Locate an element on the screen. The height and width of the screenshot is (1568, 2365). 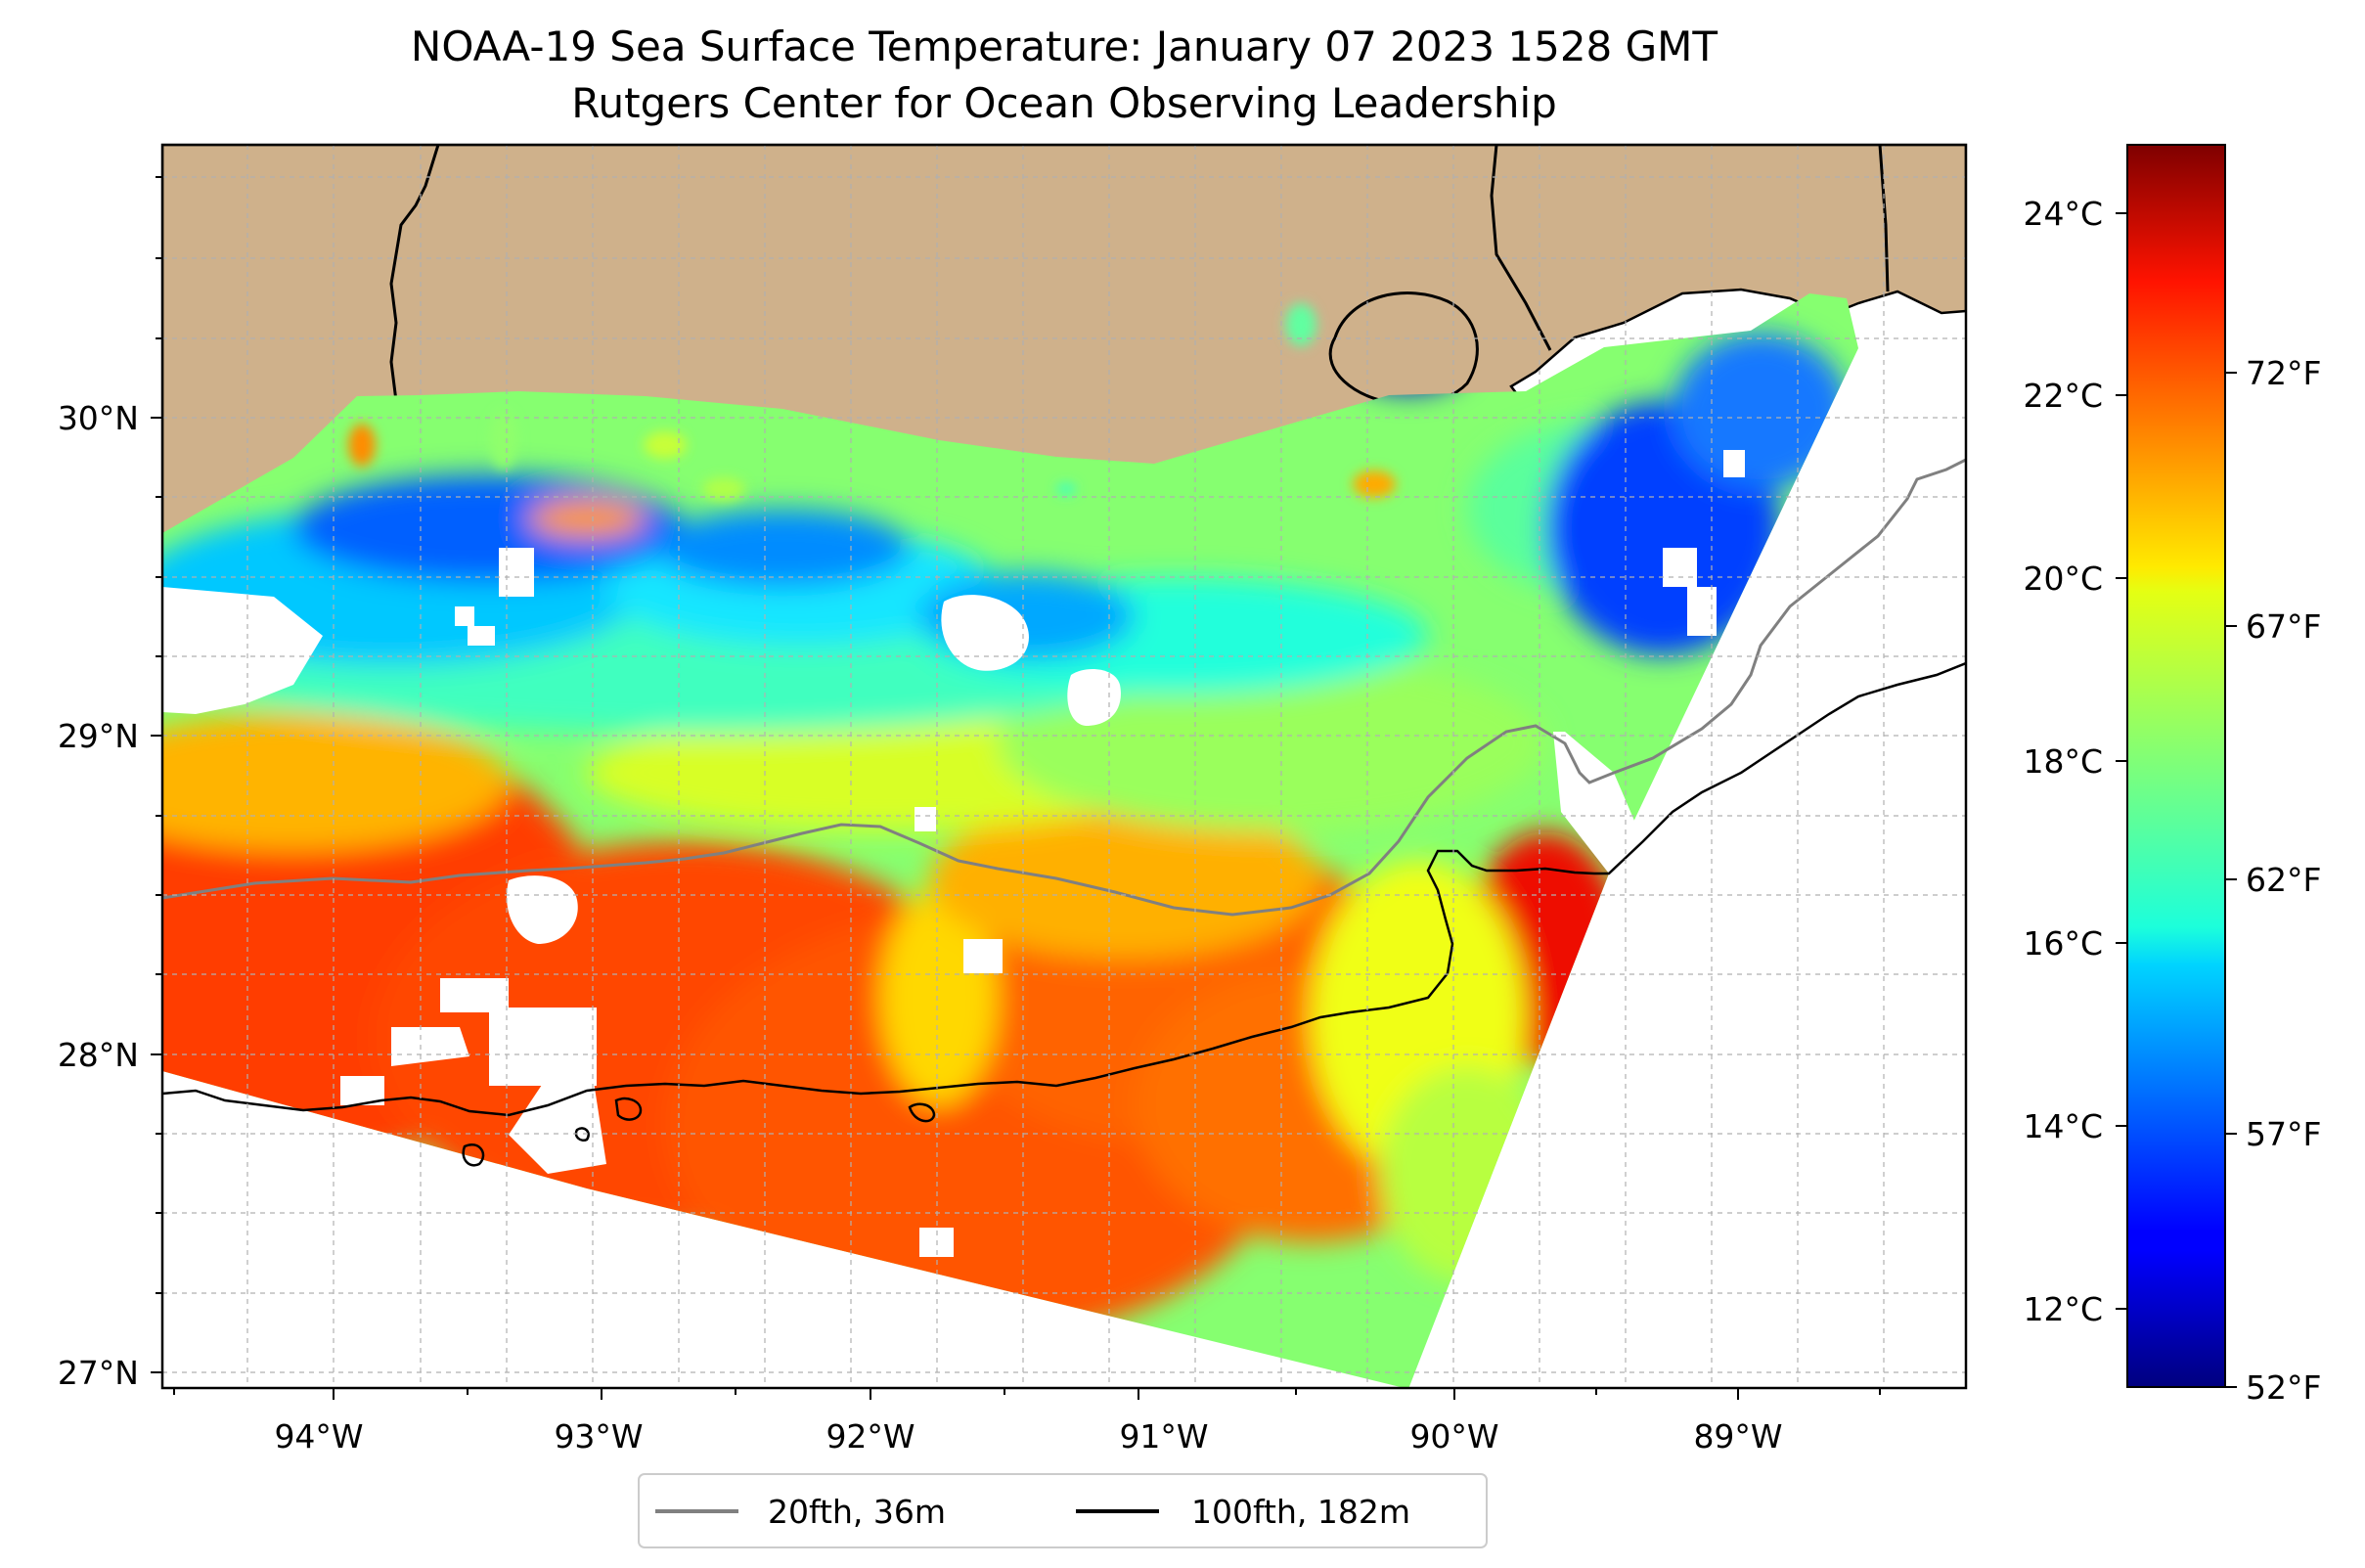
isobath-100fth-islands is located at coordinates (699, 1132).